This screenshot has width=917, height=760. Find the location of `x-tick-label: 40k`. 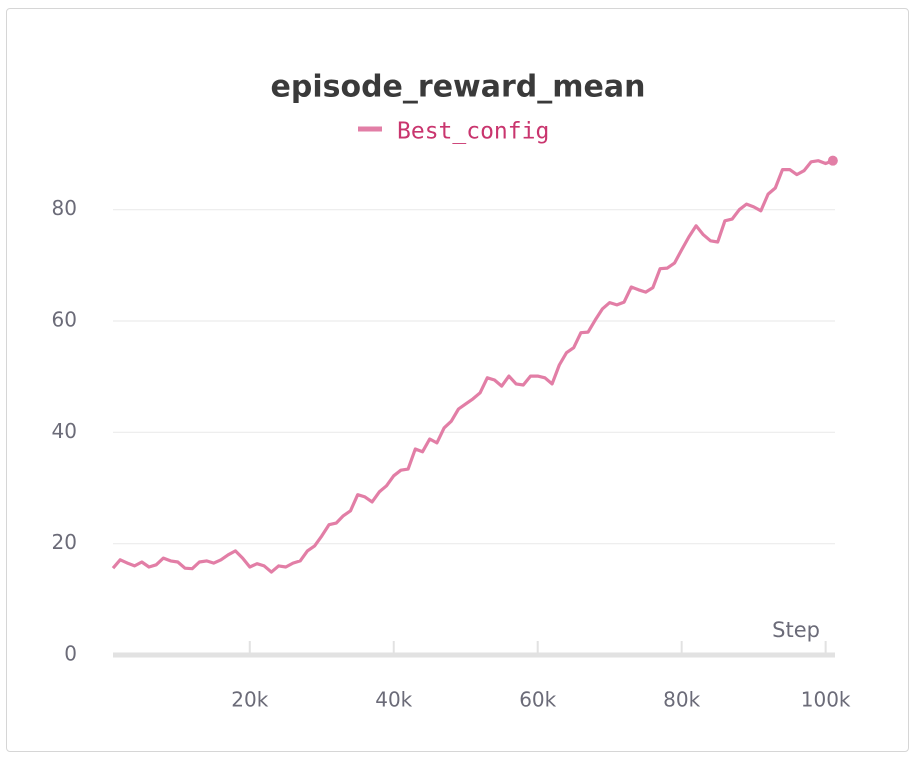

x-tick-label: 40k is located at coordinates (393, 700).